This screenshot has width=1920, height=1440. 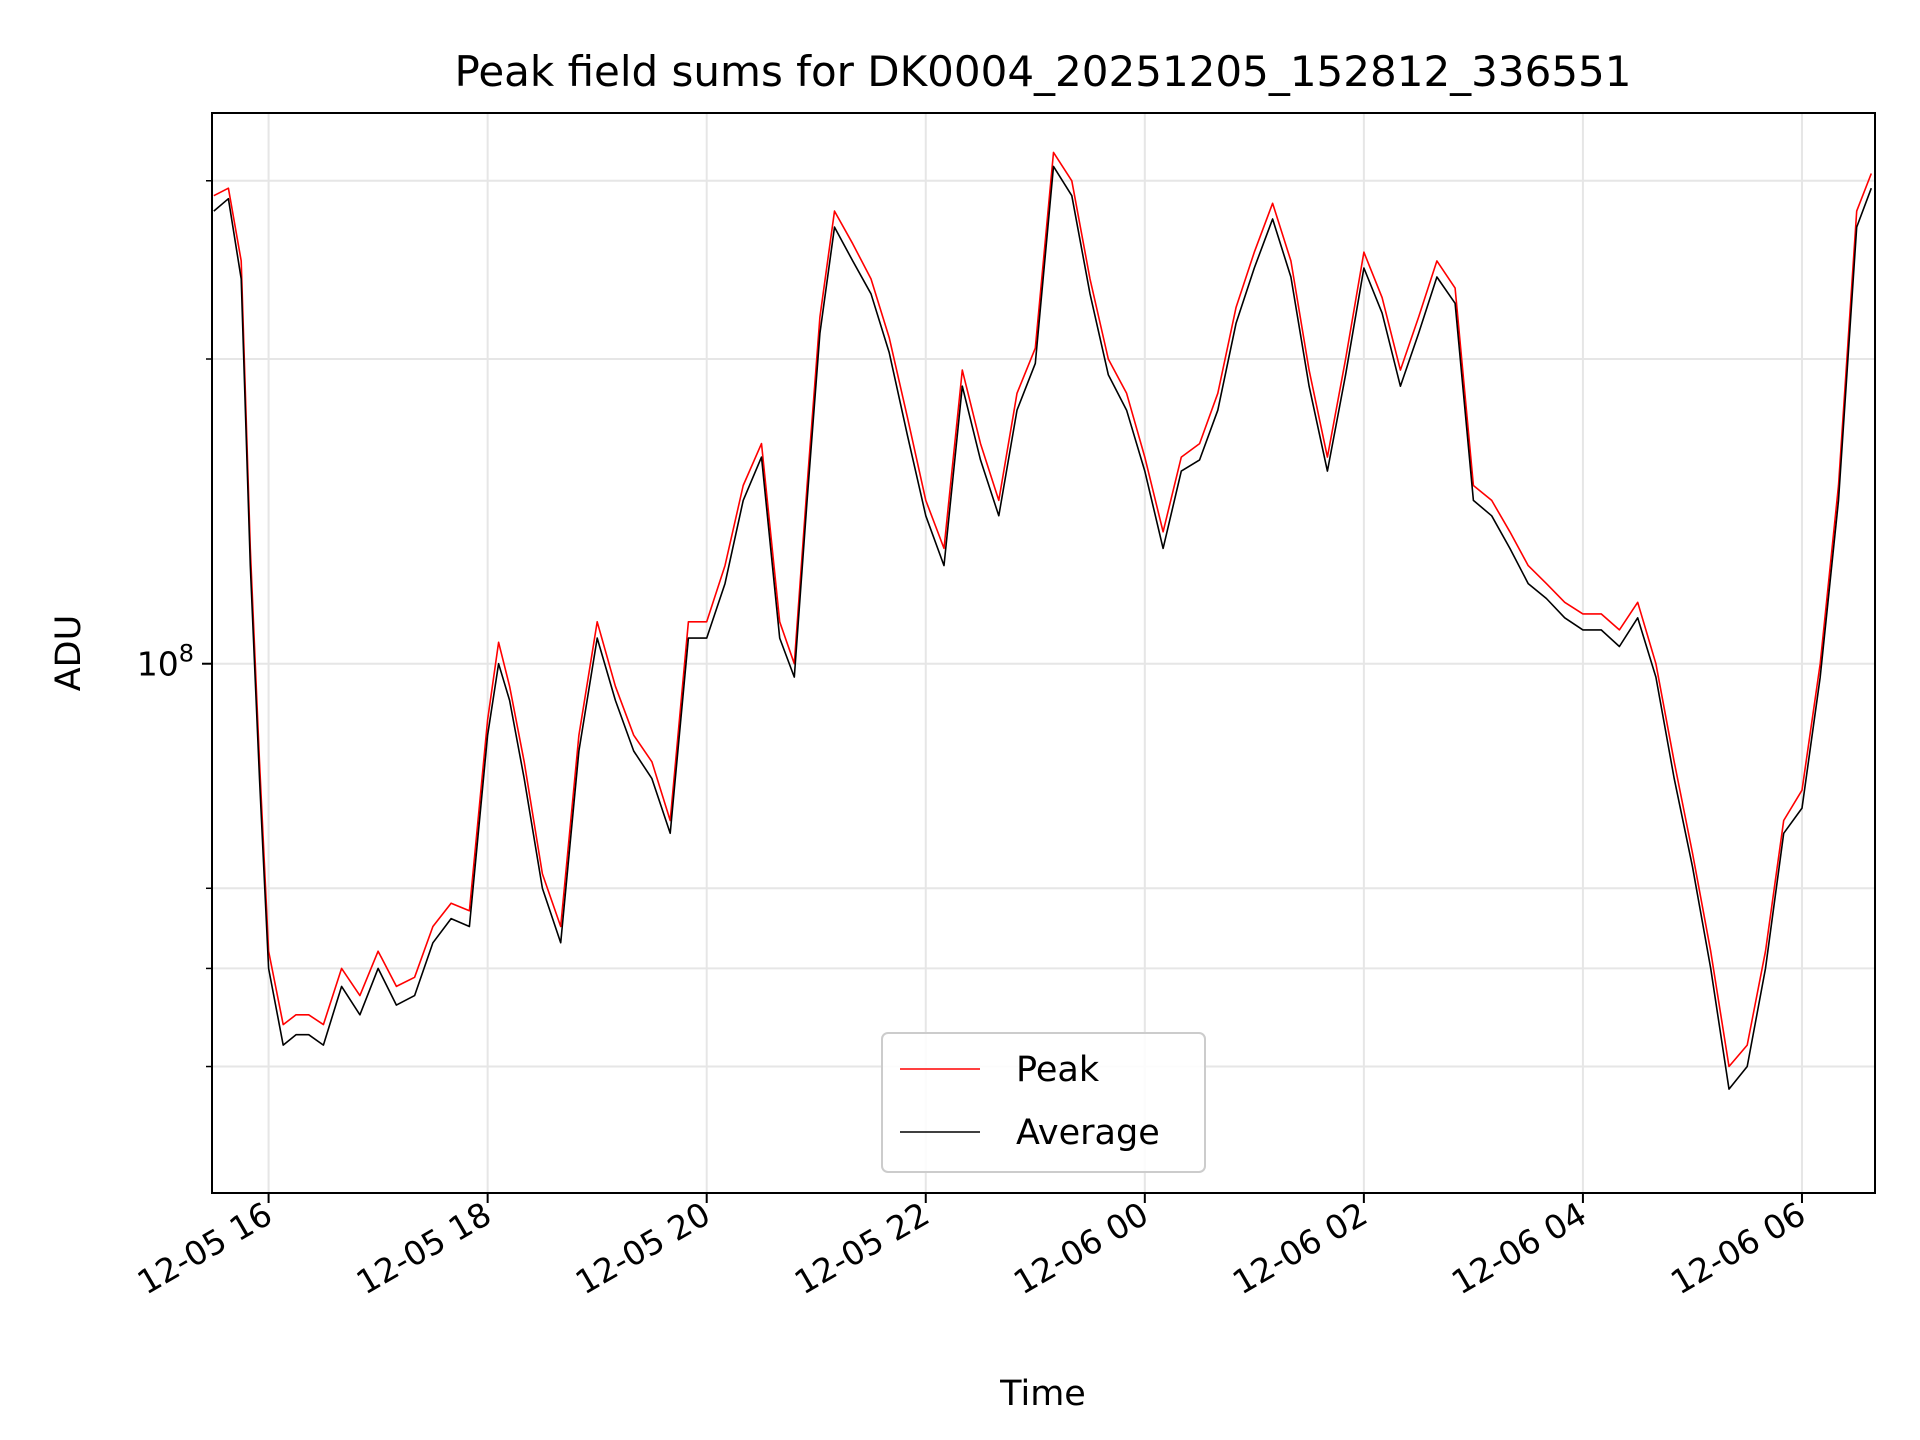 I want to click on x-axis-label: Time, so click(x=1042, y=1394).